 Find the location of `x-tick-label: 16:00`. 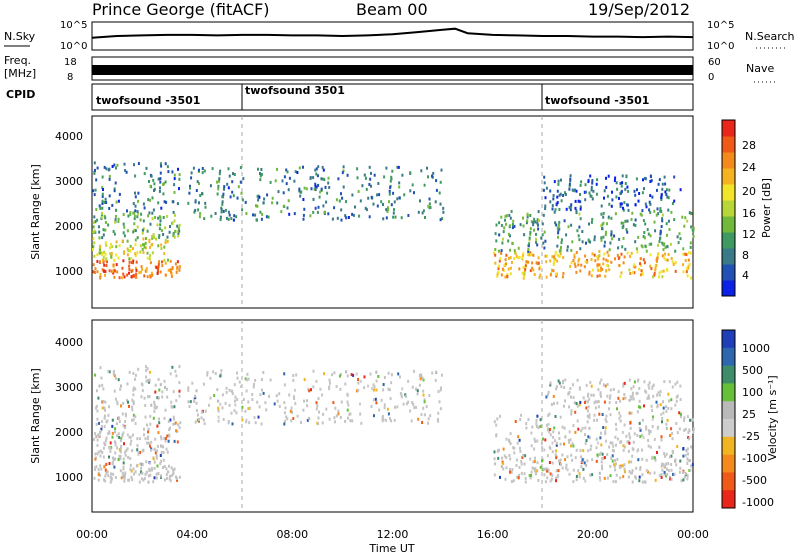

x-tick-label: 16:00 is located at coordinates (493, 534).